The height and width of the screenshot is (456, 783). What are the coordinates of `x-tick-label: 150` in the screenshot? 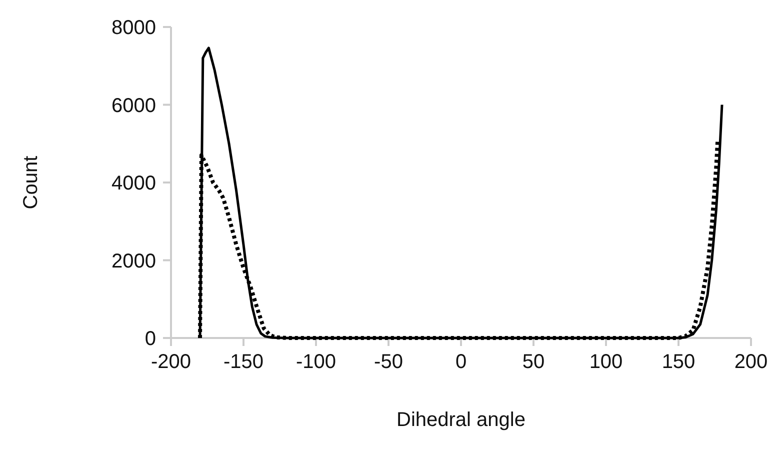 It's located at (679, 362).